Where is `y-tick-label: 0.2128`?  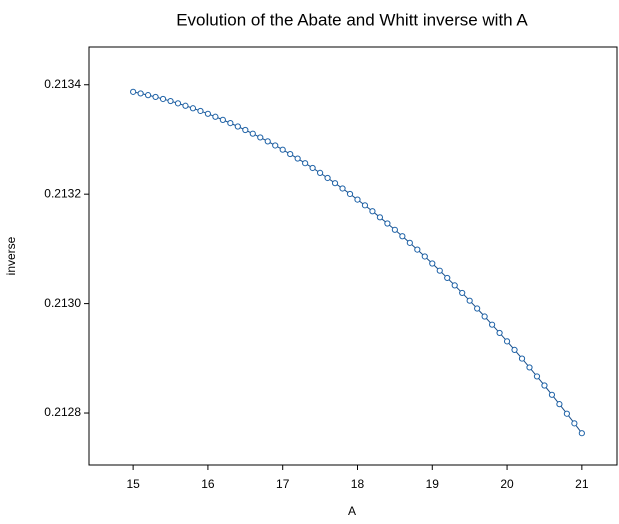 y-tick-label: 0.2128 is located at coordinates (62, 412).